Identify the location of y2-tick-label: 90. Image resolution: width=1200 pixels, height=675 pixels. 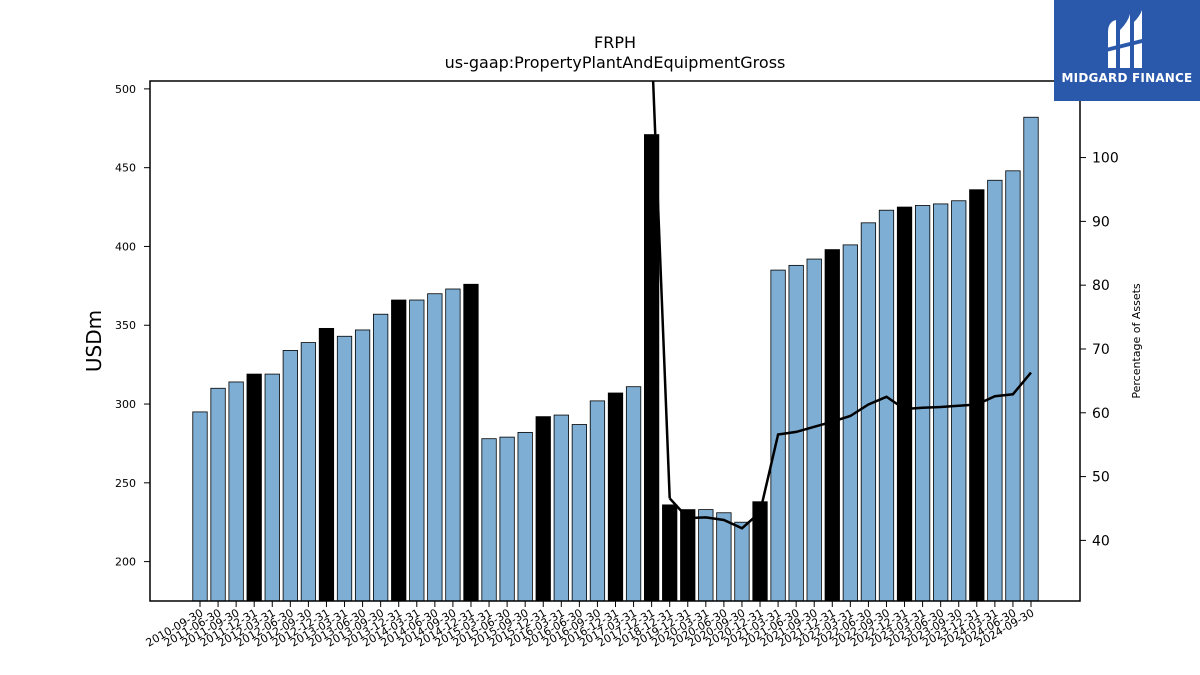
(1101, 222).